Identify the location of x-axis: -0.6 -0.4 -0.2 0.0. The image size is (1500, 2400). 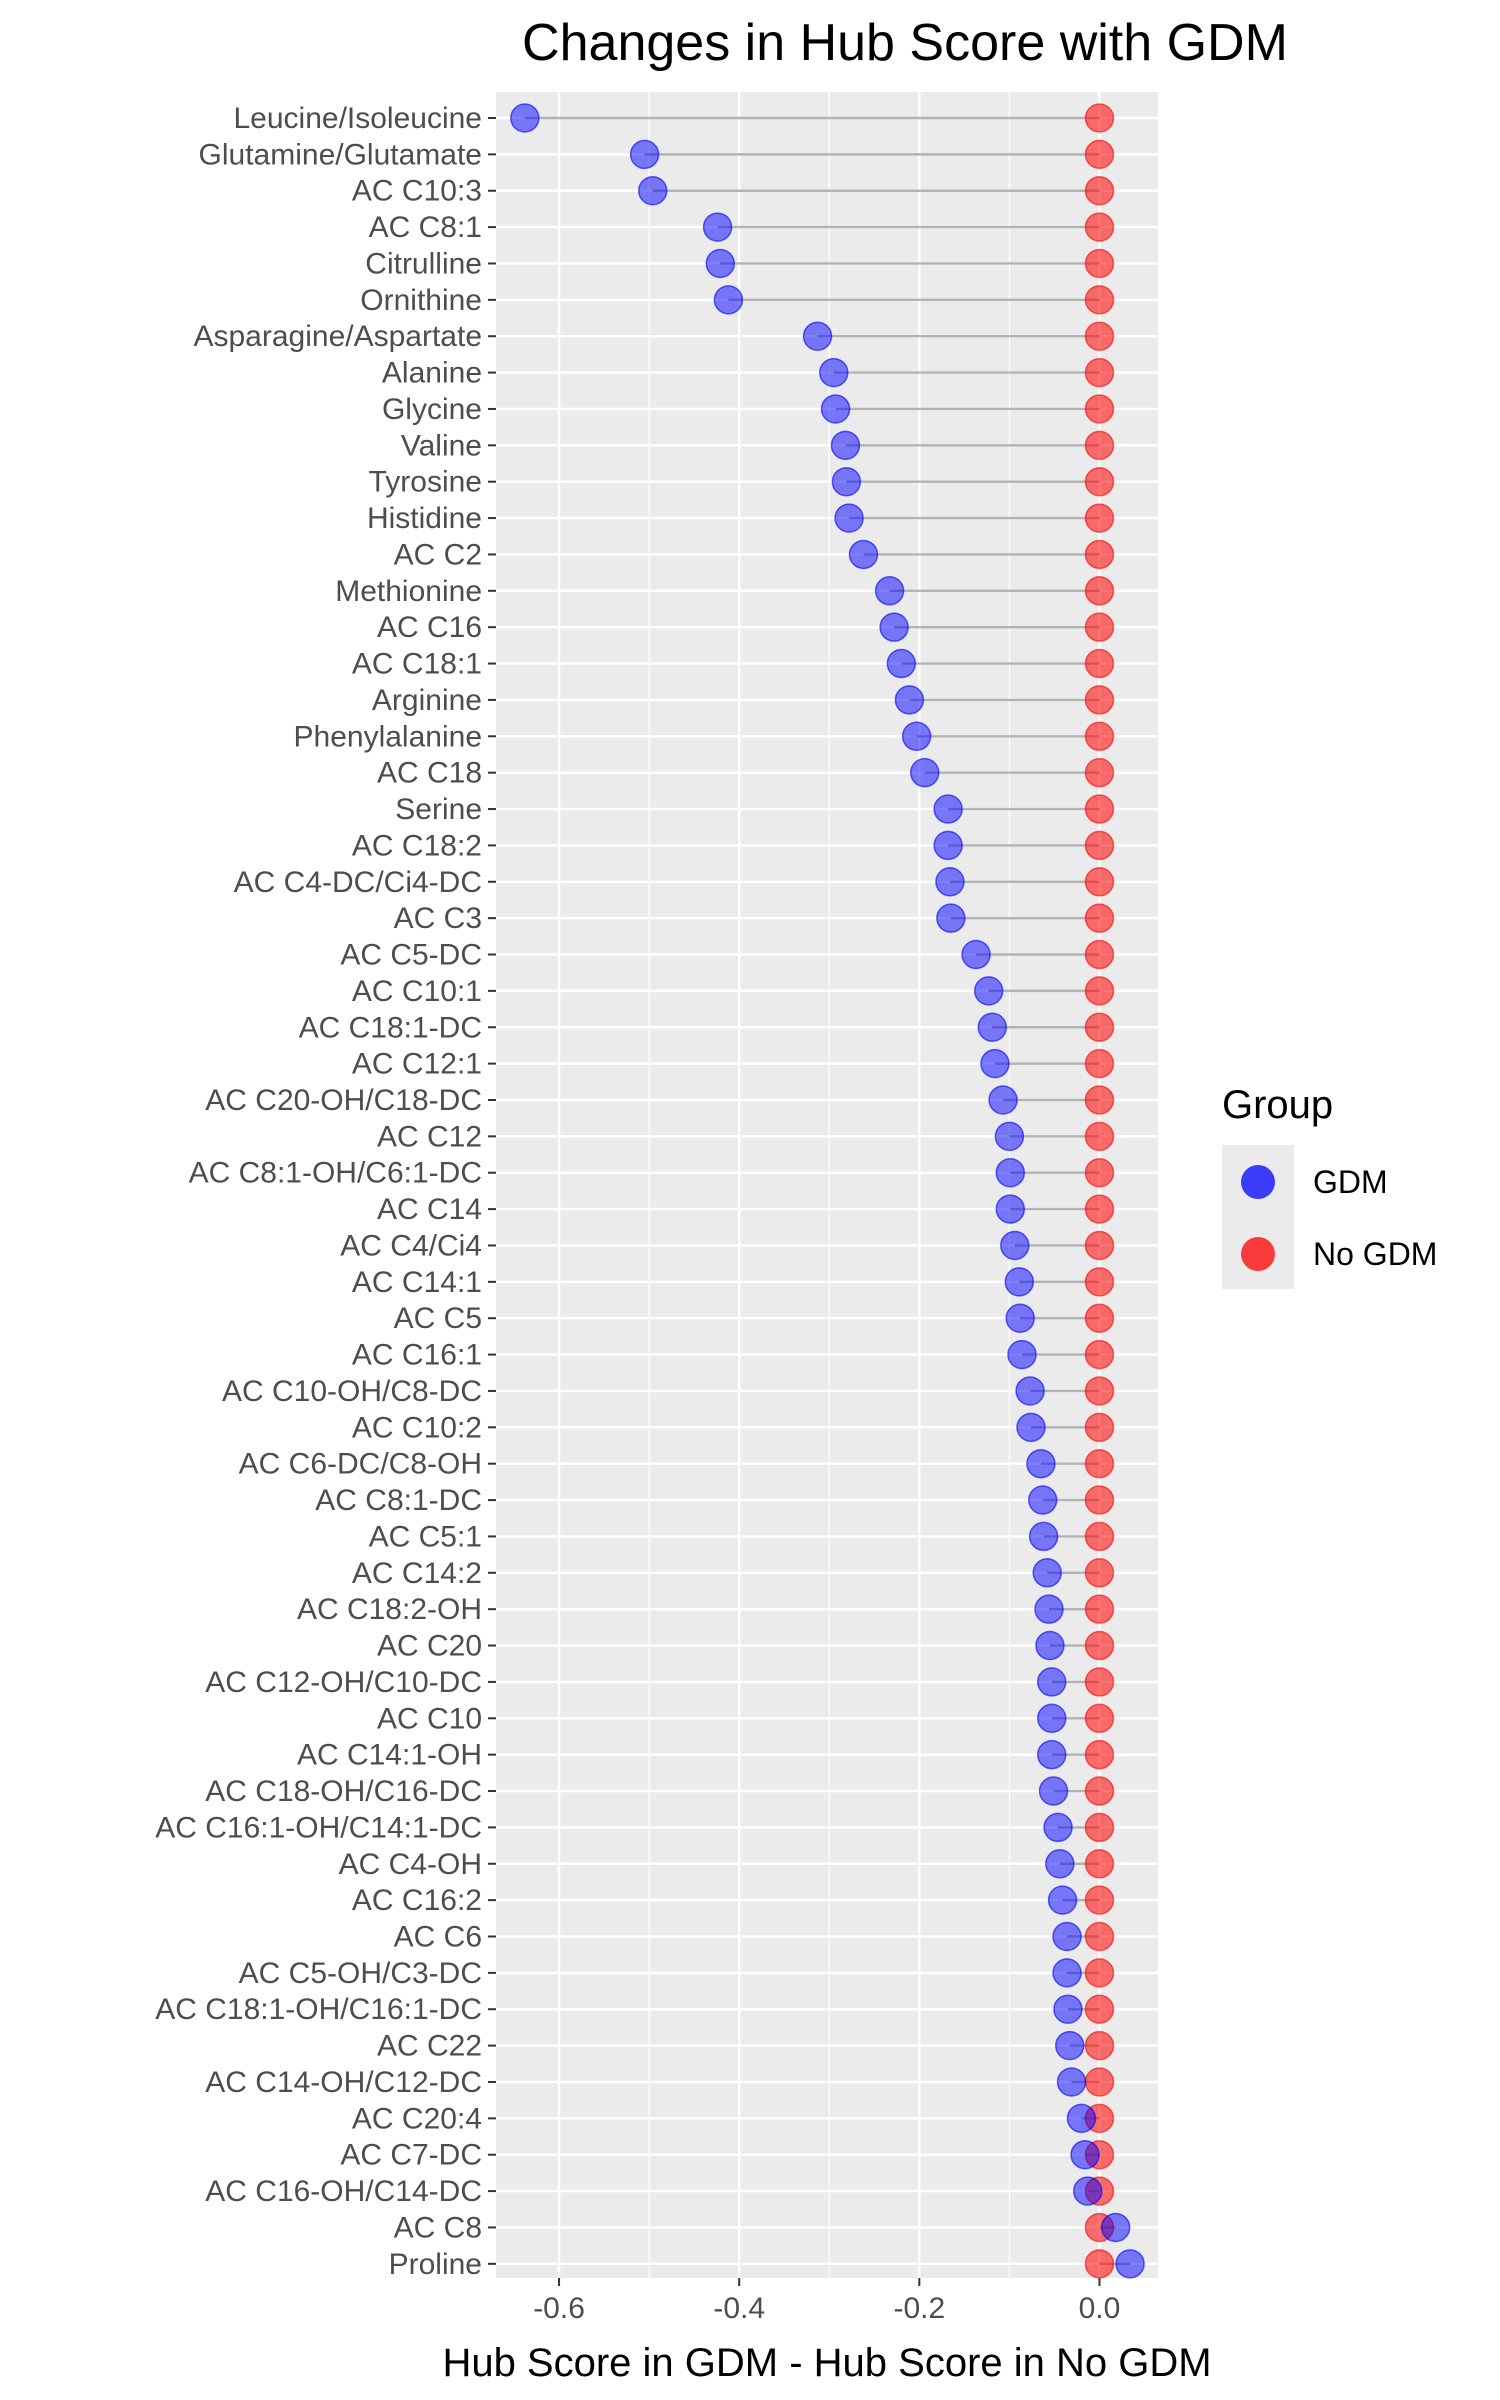
(826, 2301).